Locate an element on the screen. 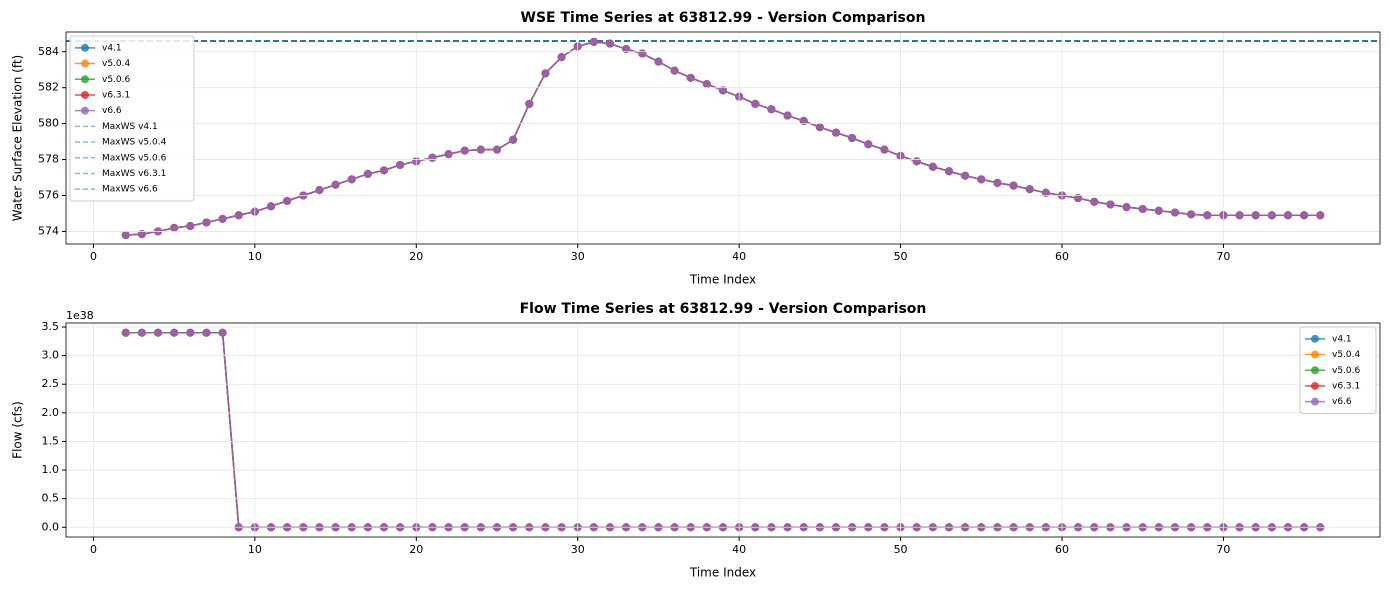 This screenshot has width=1389, height=590. y-tick-label: 2.5 is located at coordinates (51, 383).